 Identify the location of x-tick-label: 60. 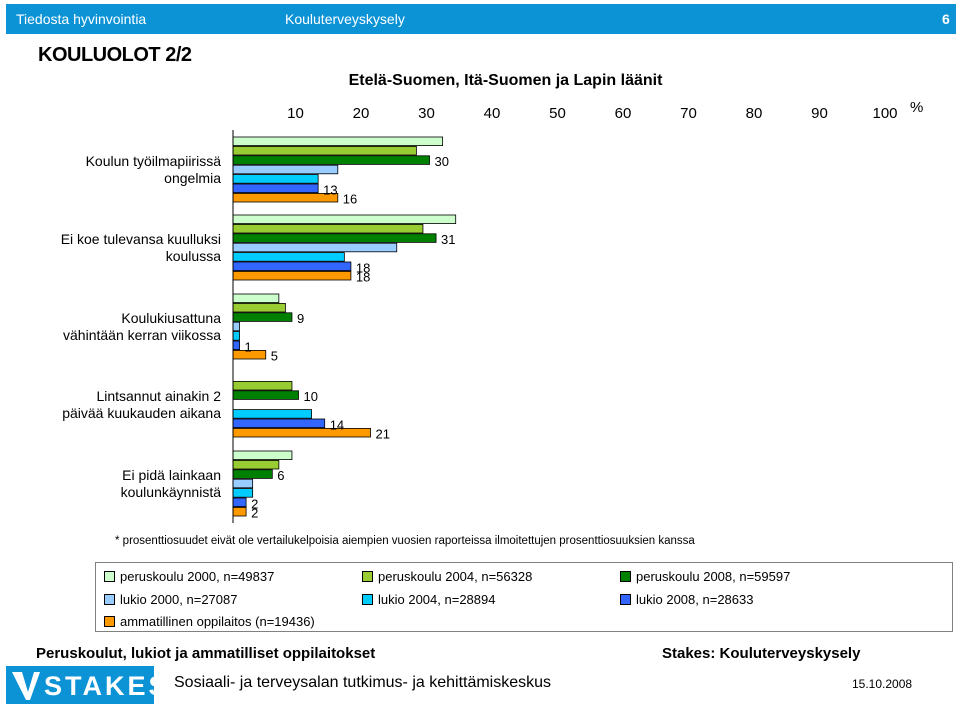
(623, 113).